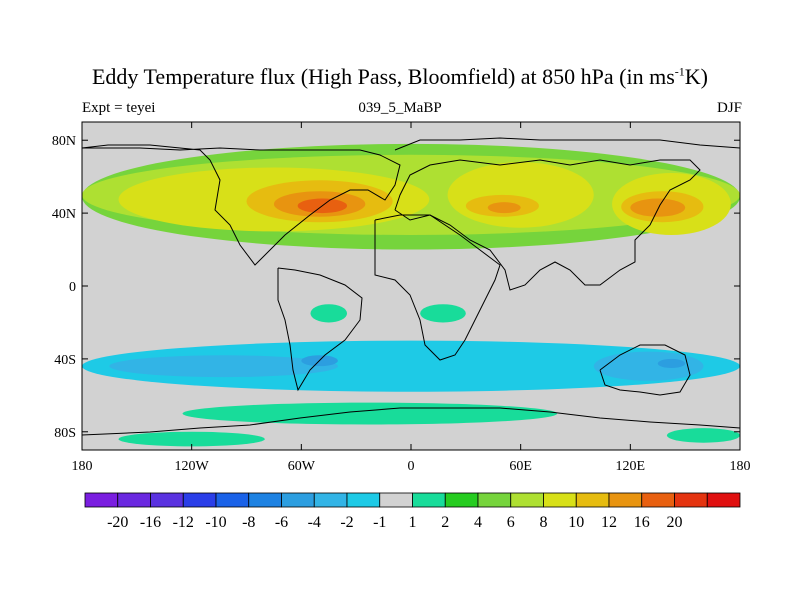 This screenshot has height=600, width=800. Describe the element at coordinates (192, 466) in the screenshot. I see `x-tick-label: 120W` at that location.